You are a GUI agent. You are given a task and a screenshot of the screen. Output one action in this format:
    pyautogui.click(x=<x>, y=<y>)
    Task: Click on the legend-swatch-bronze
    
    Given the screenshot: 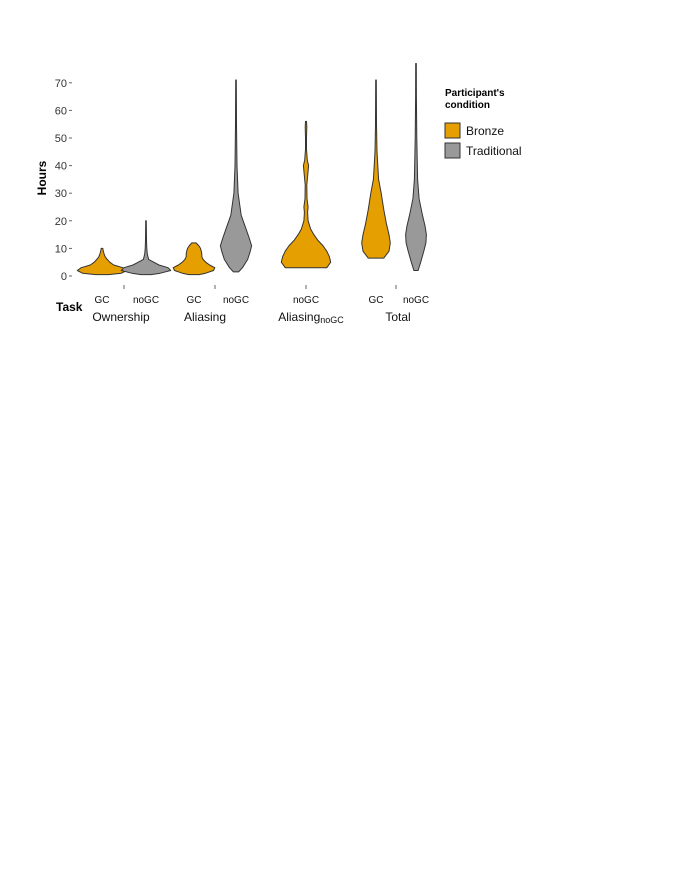 What is the action you would take?
    pyautogui.click(x=452, y=130)
    